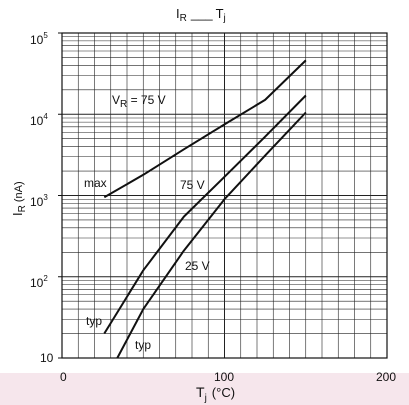 The image size is (409, 405). What do you see at coordinates (39, 39) in the screenshot?
I see `y-tick-label-100000: 10⁵` at bounding box center [39, 39].